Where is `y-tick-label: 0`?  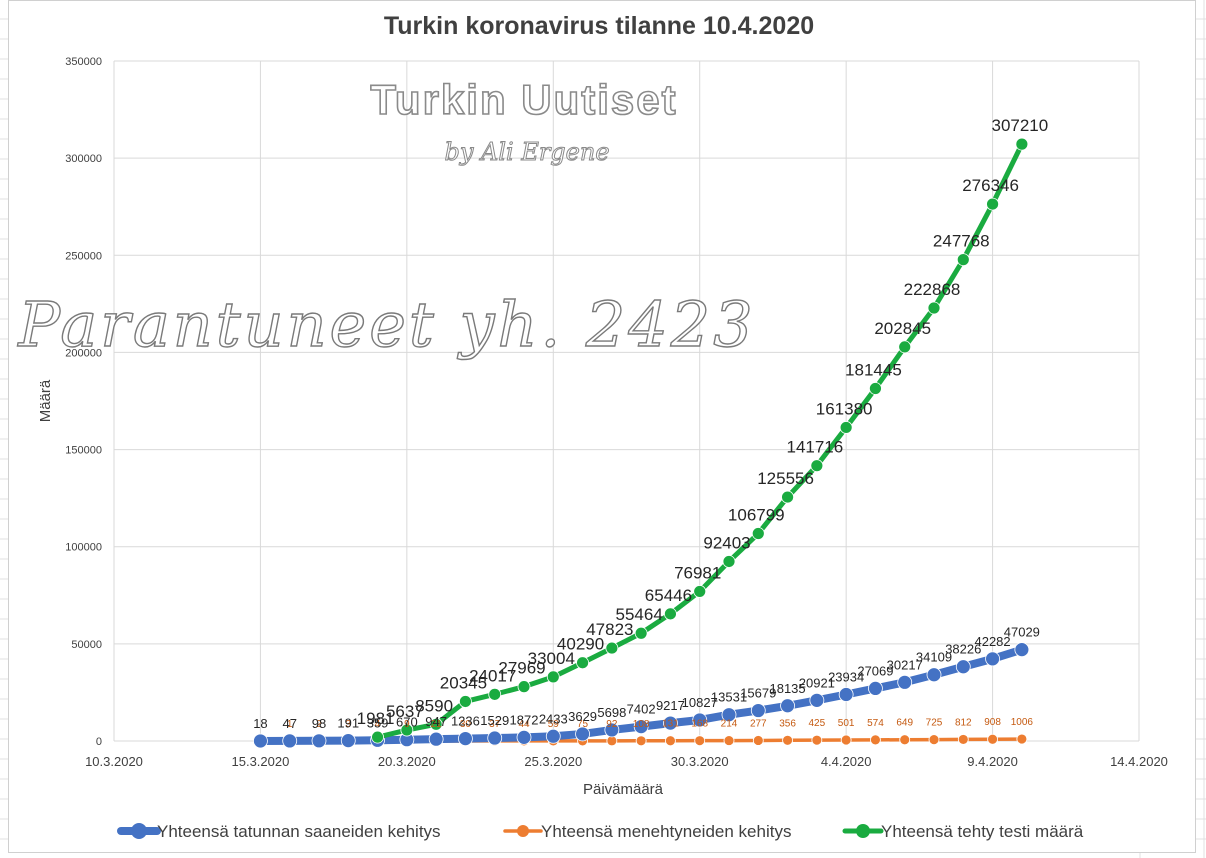 y-tick-label: 0 is located at coordinates (99, 742).